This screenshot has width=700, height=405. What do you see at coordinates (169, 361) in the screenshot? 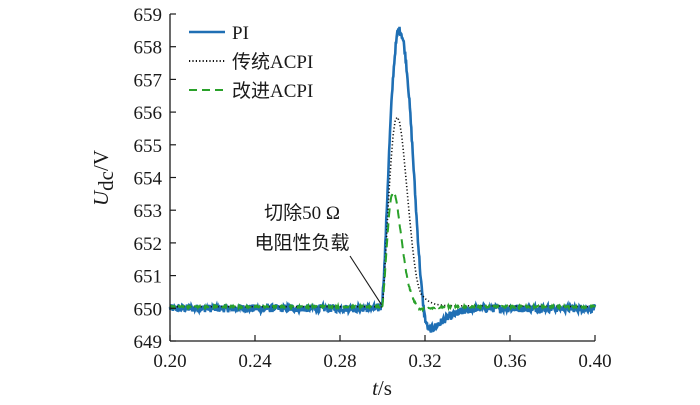
I see `x-tick-label: 0.20` at bounding box center [169, 361].